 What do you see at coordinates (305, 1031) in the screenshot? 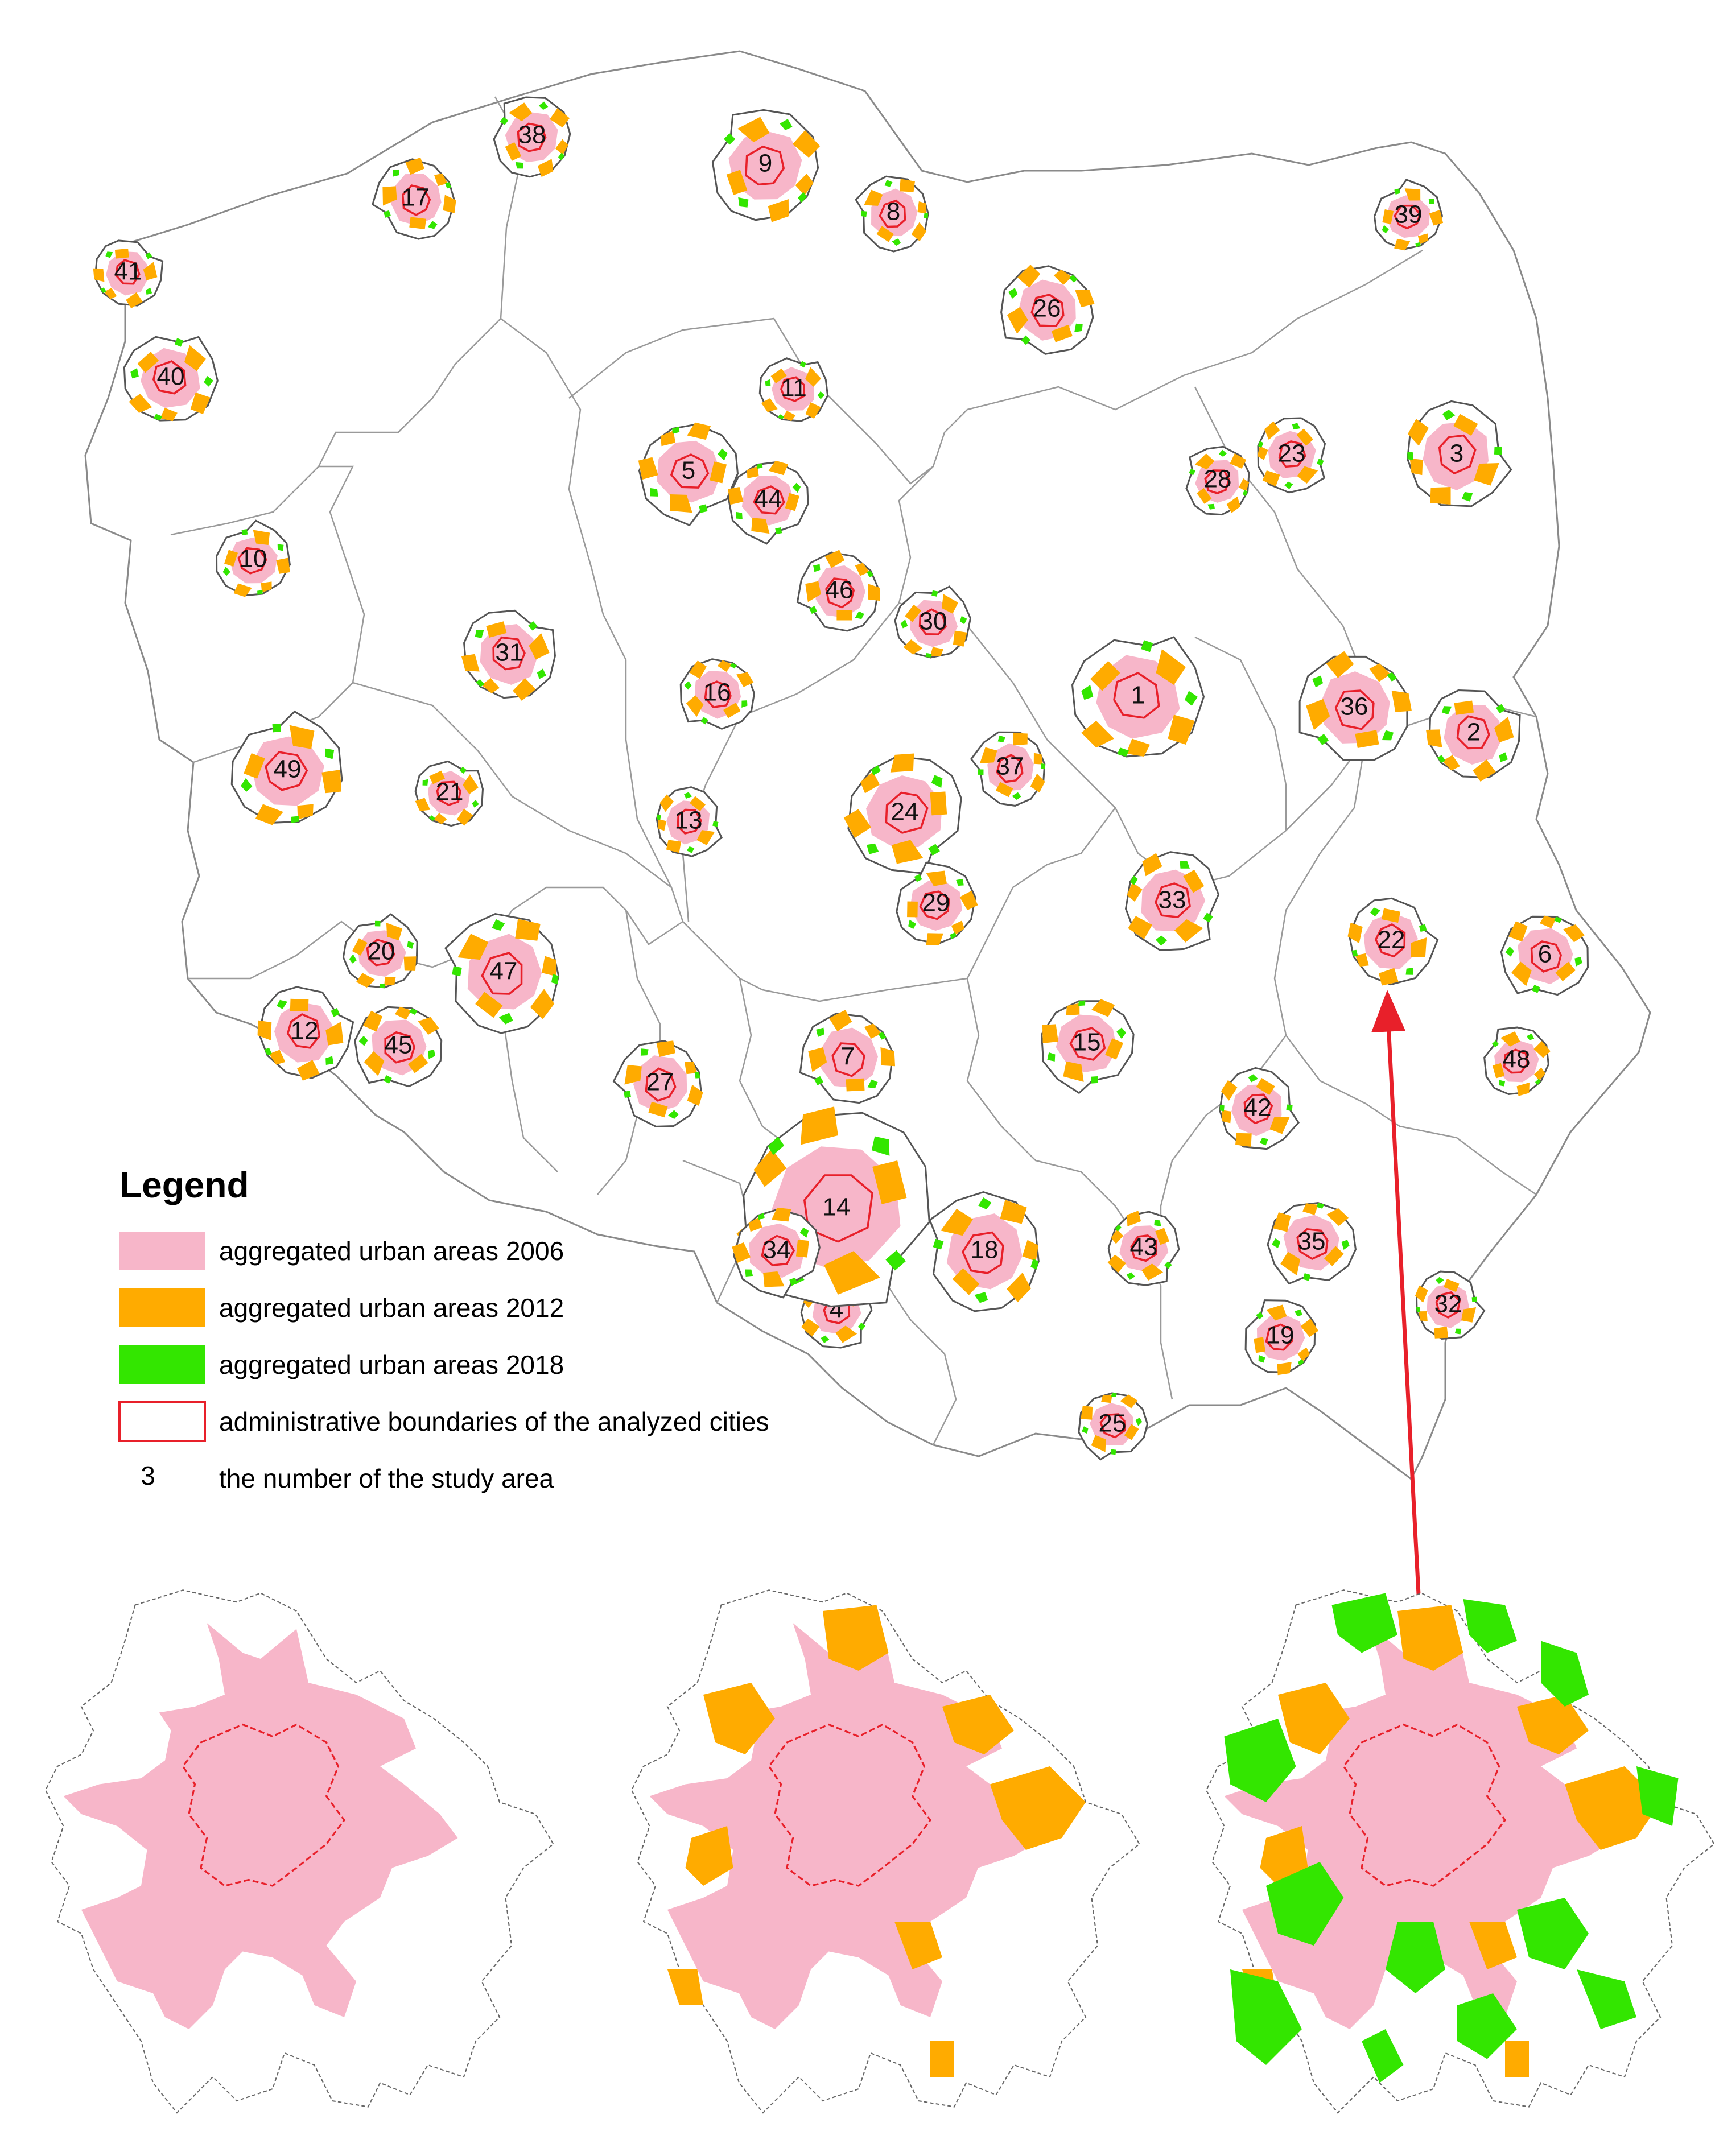
I see `study-area-number-12: 12` at bounding box center [305, 1031].